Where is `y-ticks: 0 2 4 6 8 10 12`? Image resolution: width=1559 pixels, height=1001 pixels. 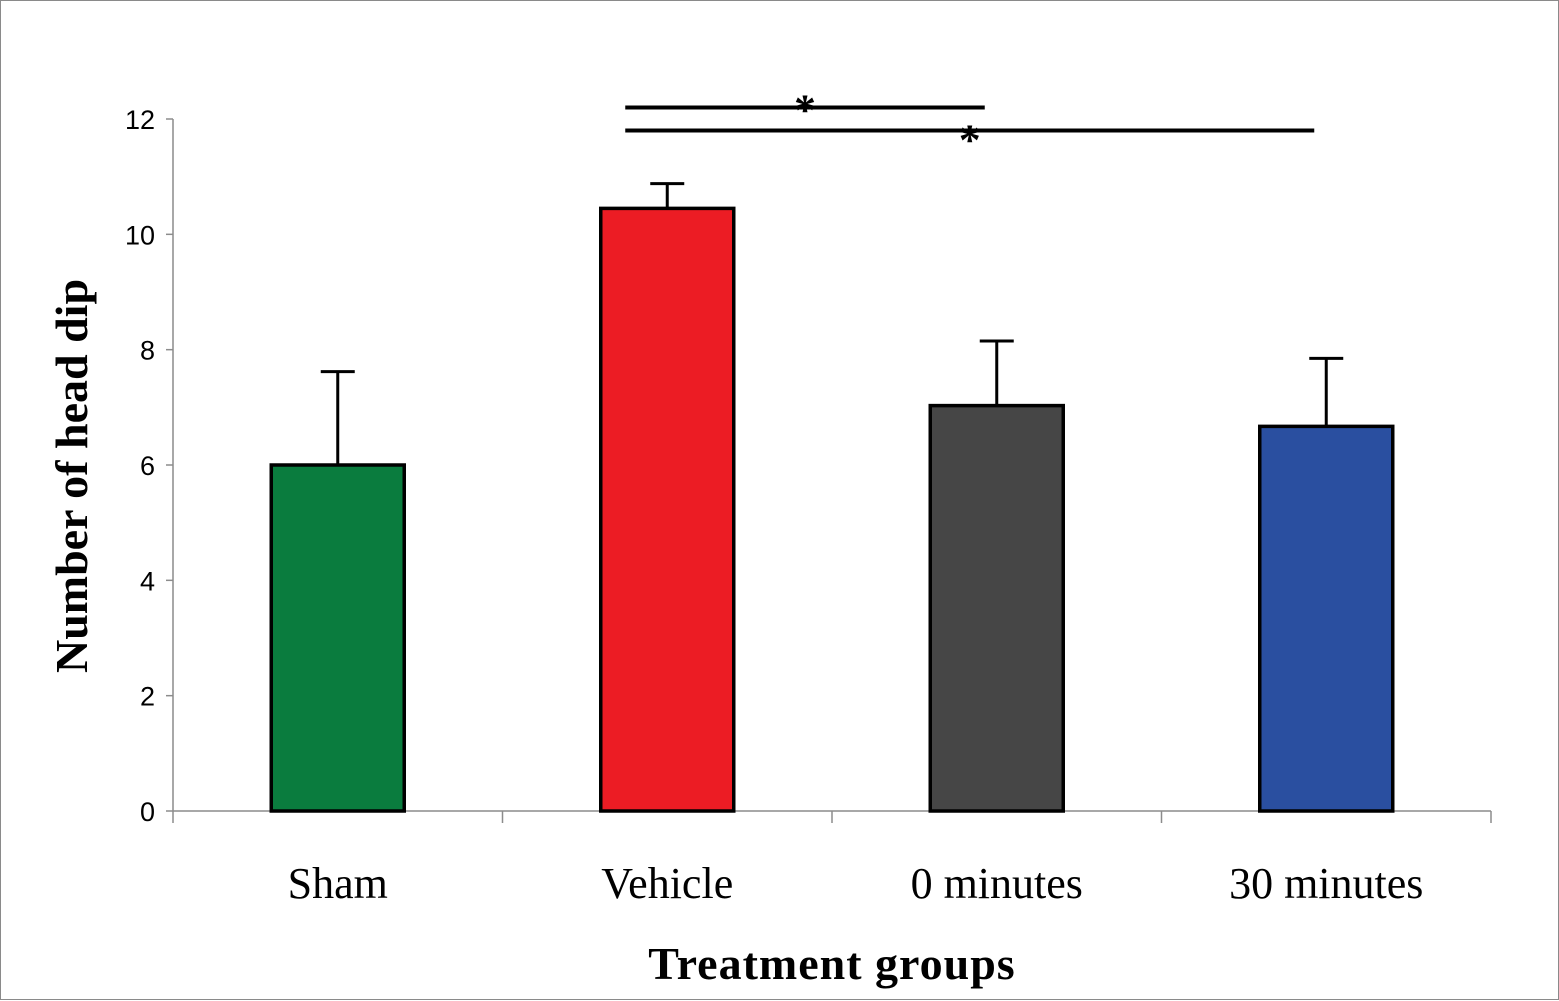 y-ticks: 0 2 4 6 8 10 12 is located at coordinates (149, 466).